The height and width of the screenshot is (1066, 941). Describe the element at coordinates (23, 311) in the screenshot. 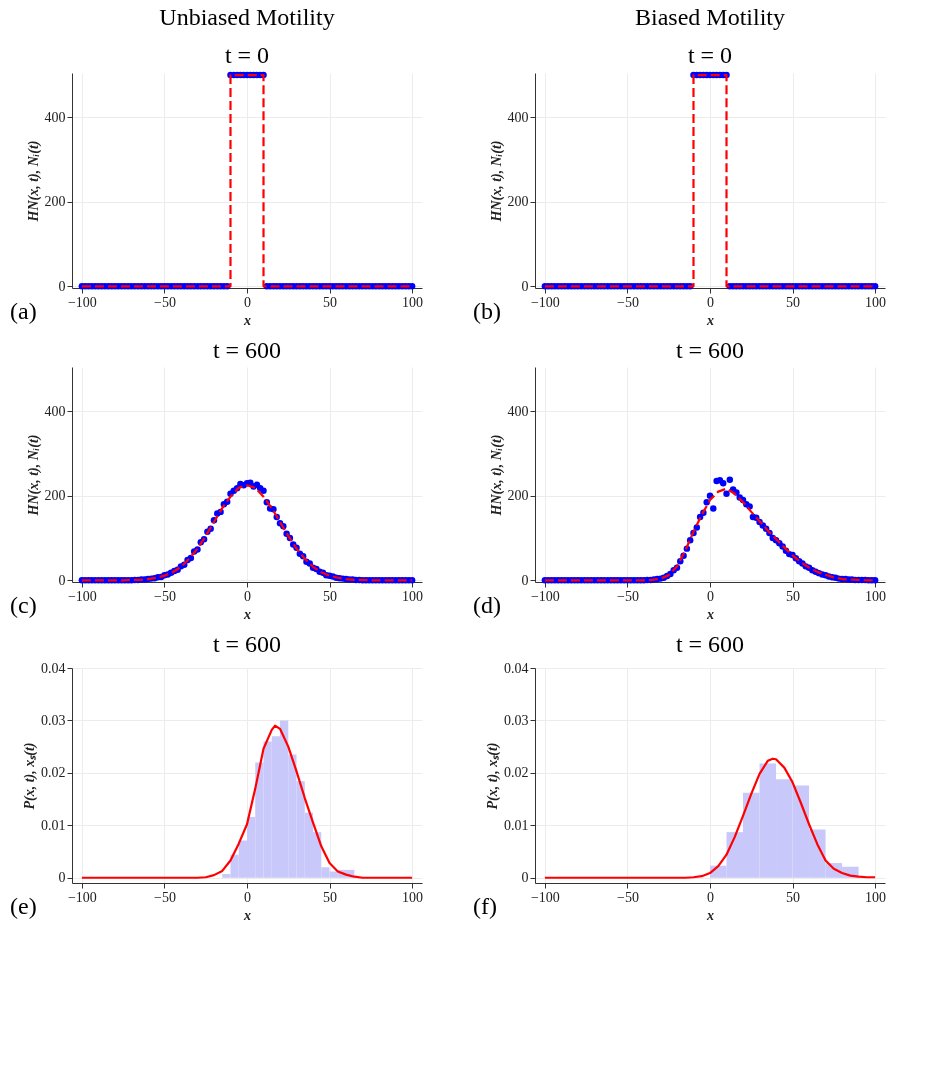

I see `text: (a)` at that location.